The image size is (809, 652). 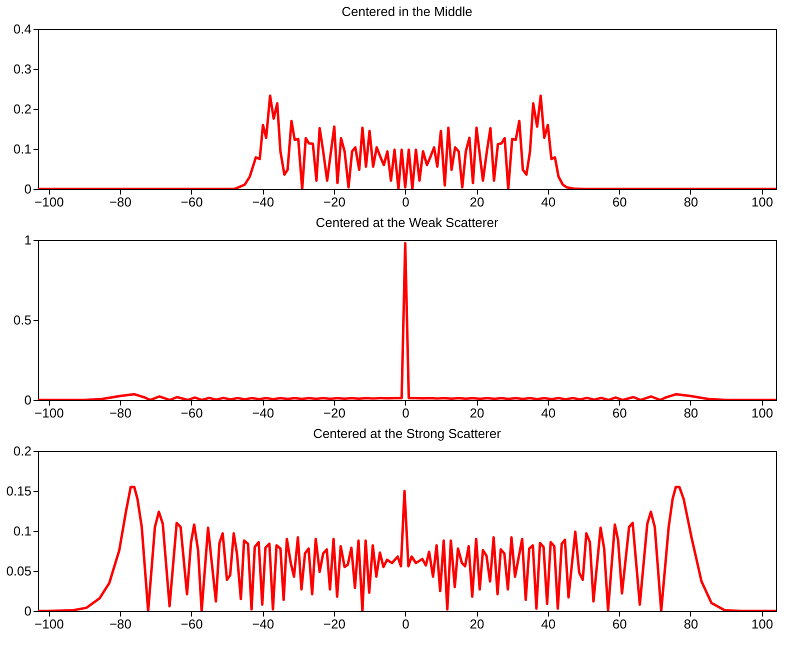 I want to click on chart-title: Centered at the Strong Scatterer, so click(x=407, y=433).